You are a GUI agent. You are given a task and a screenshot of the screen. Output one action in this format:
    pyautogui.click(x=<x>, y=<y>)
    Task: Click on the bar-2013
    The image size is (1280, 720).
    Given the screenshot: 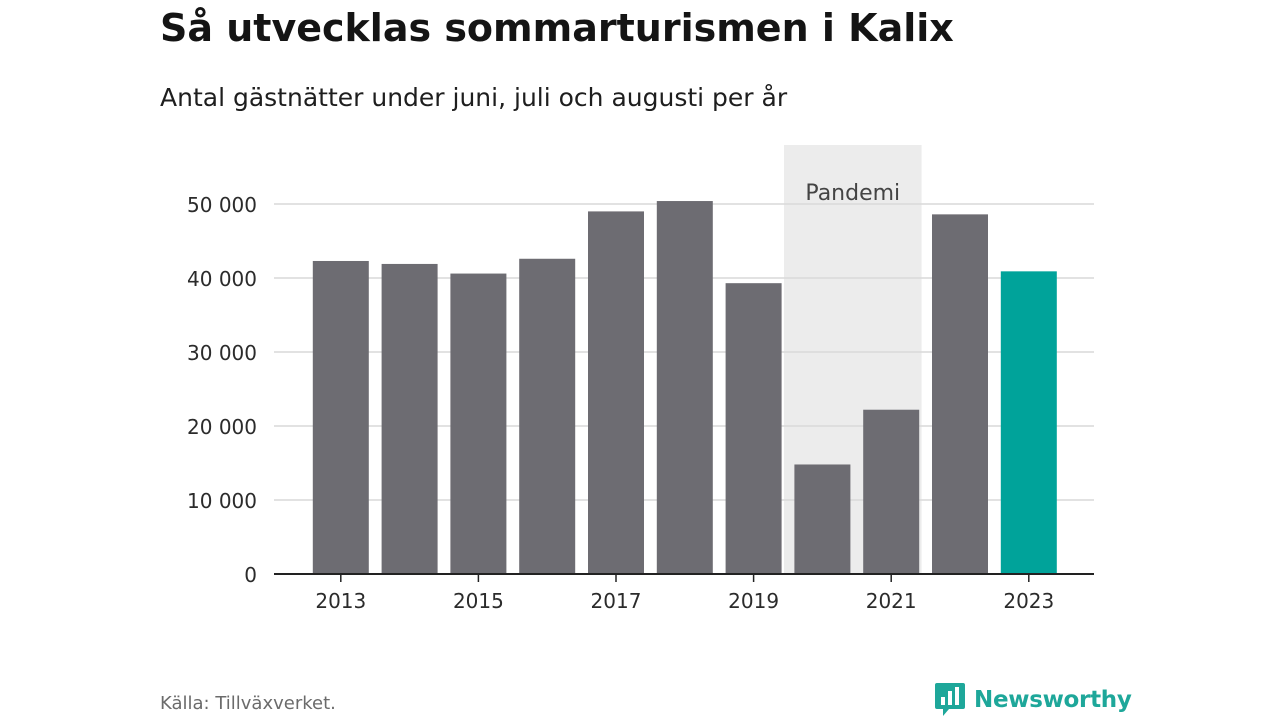 What is the action you would take?
    pyautogui.click(x=340, y=417)
    